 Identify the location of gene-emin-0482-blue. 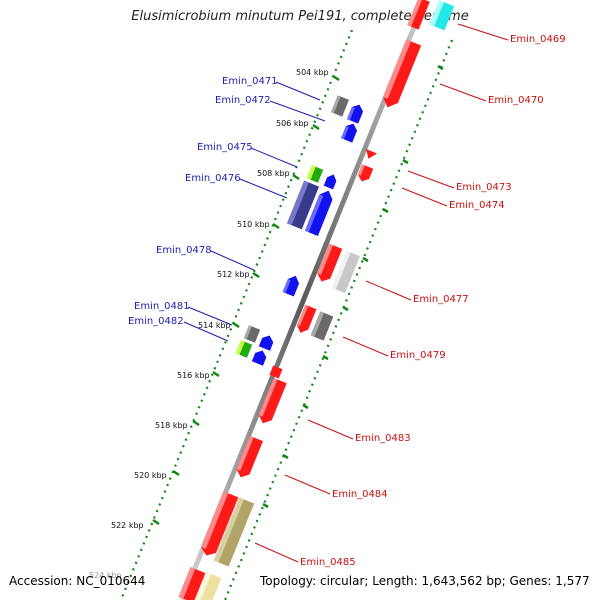
(259, 357).